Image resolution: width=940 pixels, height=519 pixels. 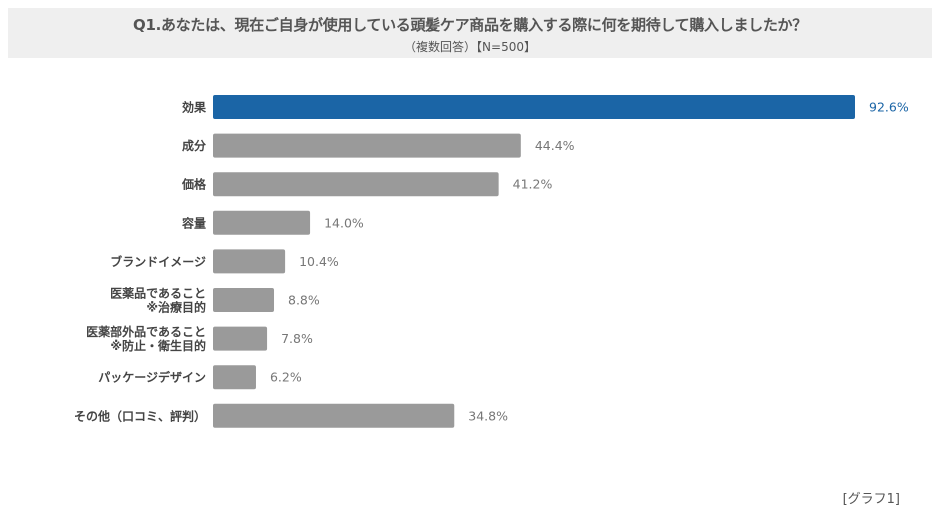 I want to click on data-label: 10.4%, so click(x=319, y=261).